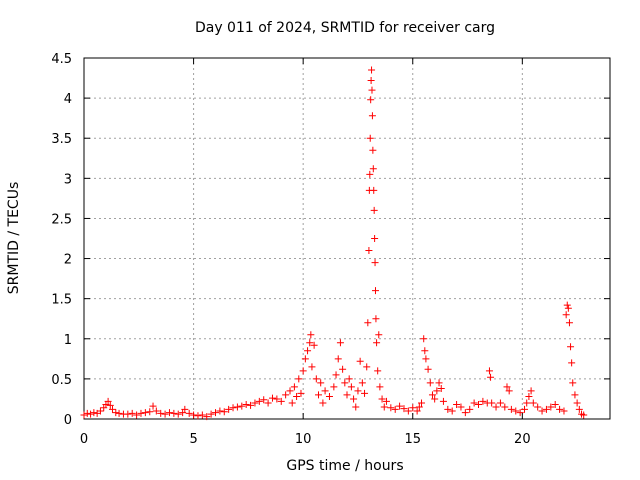 The image size is (640, 480). I want to click on x-tick-label: 20, so click(522, 439).